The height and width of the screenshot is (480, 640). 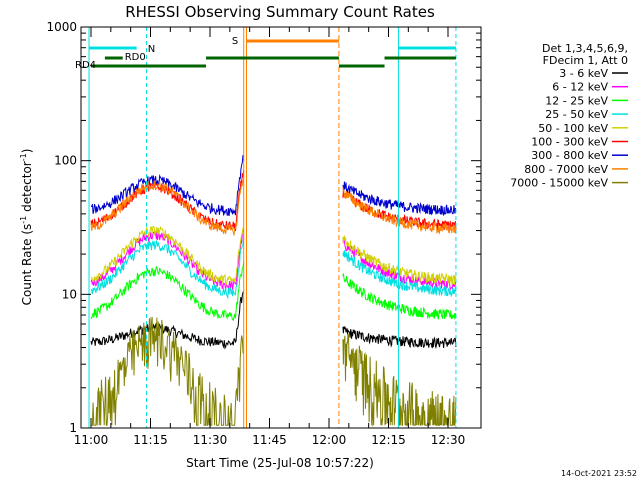 I want to click on legend-header-line-1: Det 1,3,4,5,6,9,, so click(x=585, y=48).